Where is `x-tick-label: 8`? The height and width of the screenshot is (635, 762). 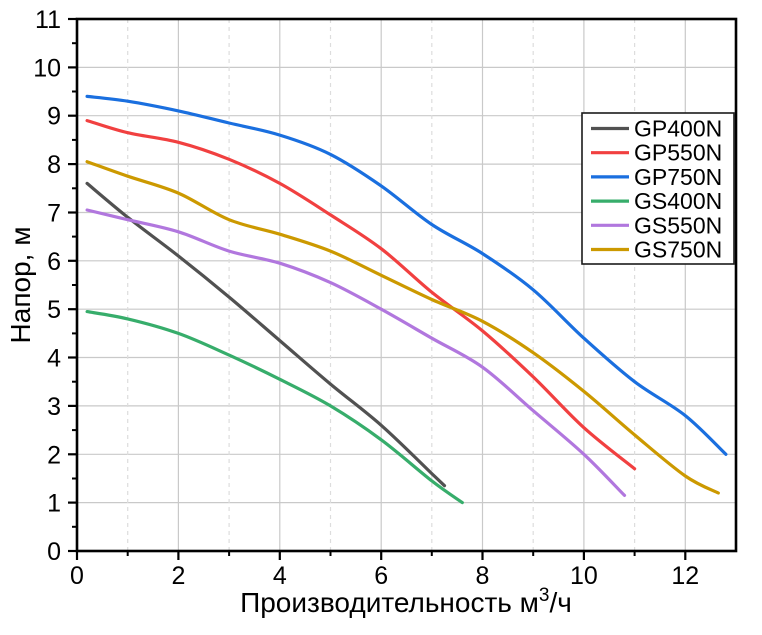 x-tick-label: 8 is located at coordinates (483, 576).